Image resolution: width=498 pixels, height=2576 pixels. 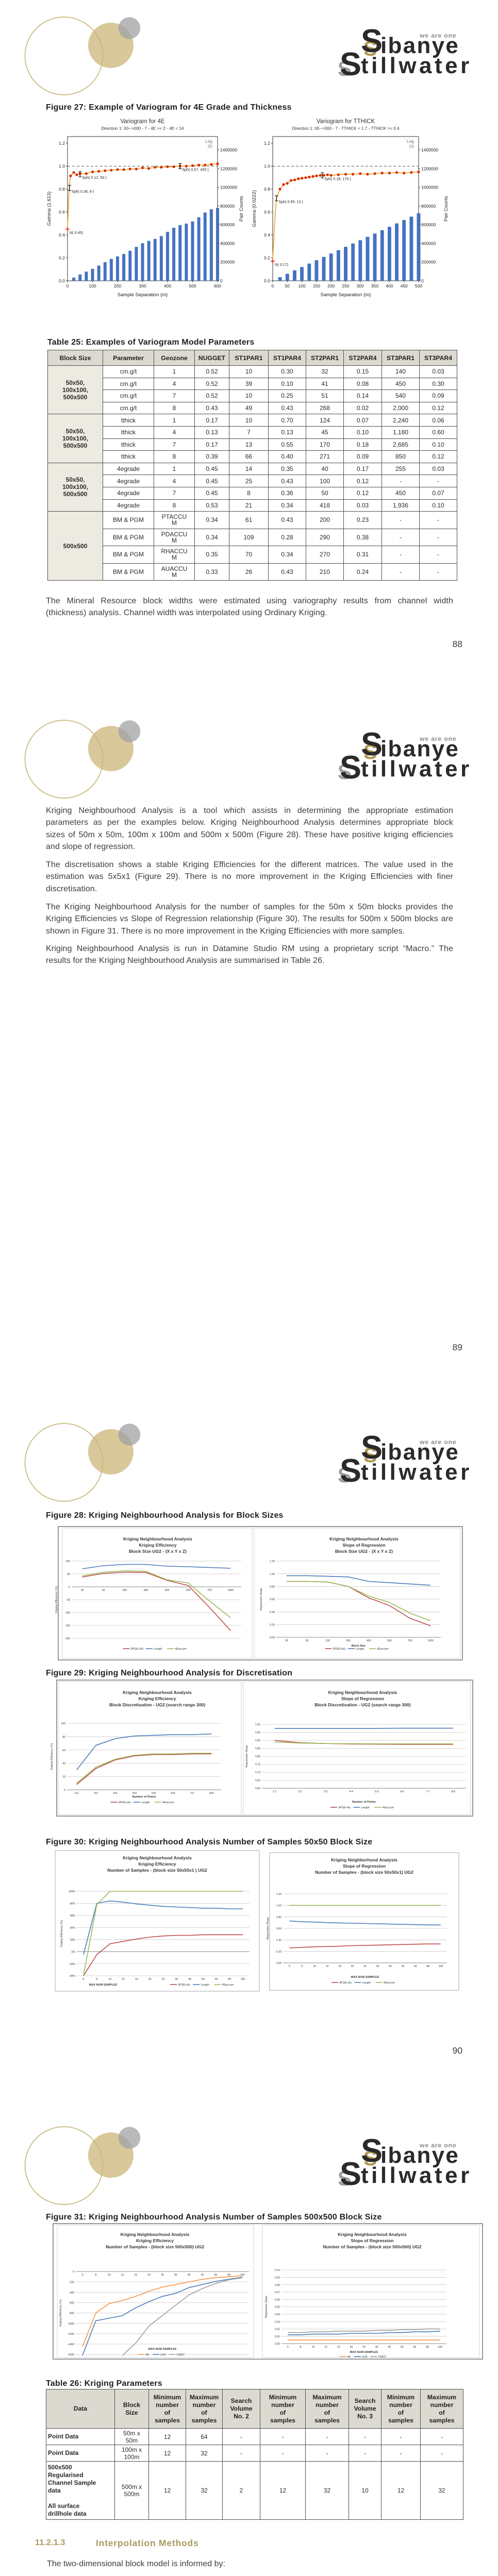 I want to click on svg-text: Kriging Efficiency, so click(x=157, y=1864).